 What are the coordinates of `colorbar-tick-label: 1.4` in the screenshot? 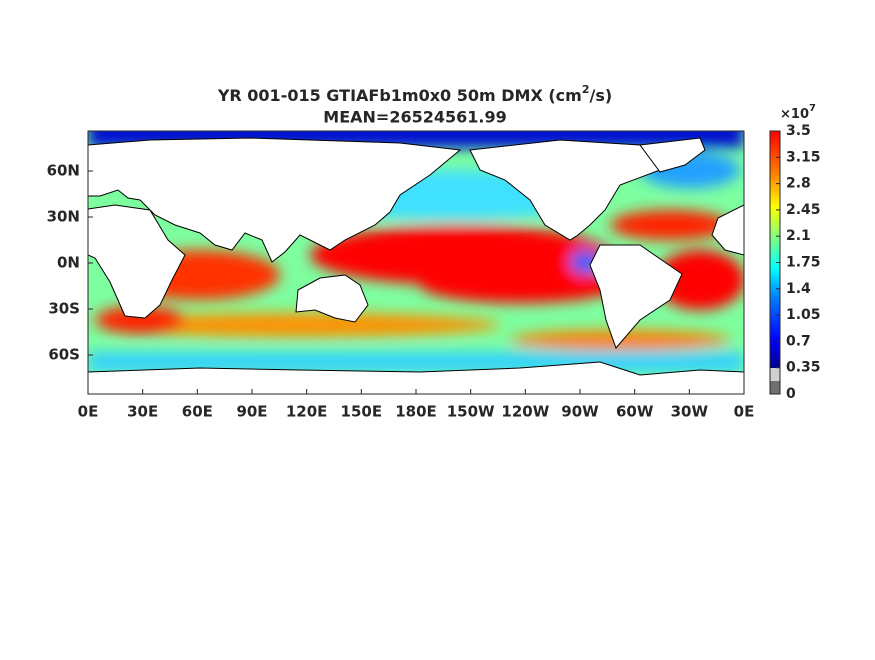 It's located at (798, 289).